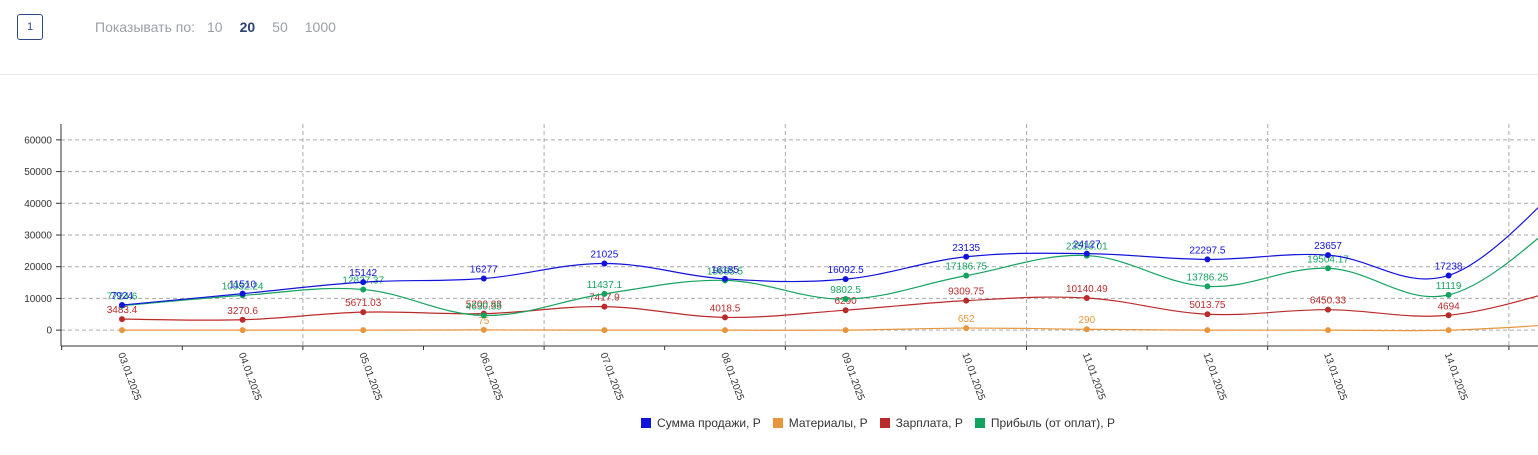 This screenshot has height=455, width=1538. What do you see at coordinates (604, 298) in the screenshot?
I see `data-label-salary: 7417.9` at bounding box center [604, 298].